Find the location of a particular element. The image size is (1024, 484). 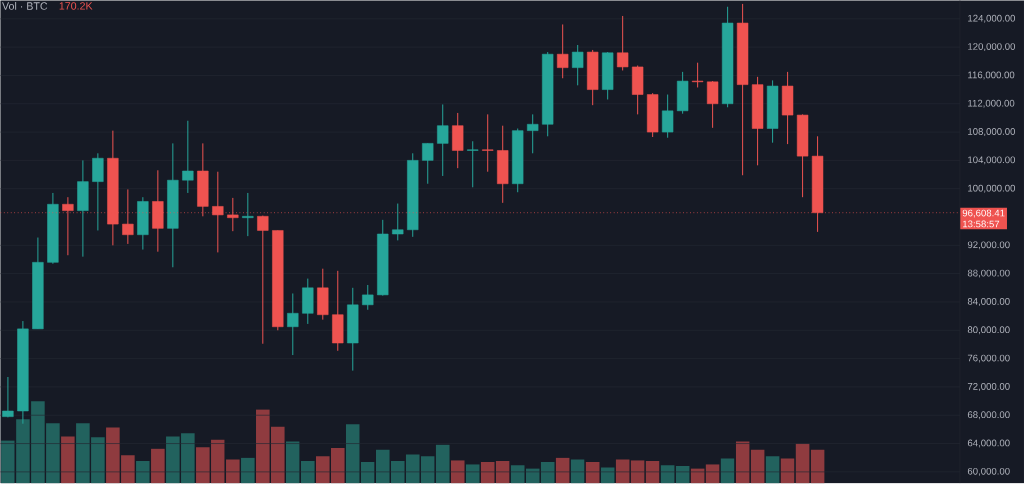

y-tick-label: 124,000.00 is located at coordinates (992, 19).